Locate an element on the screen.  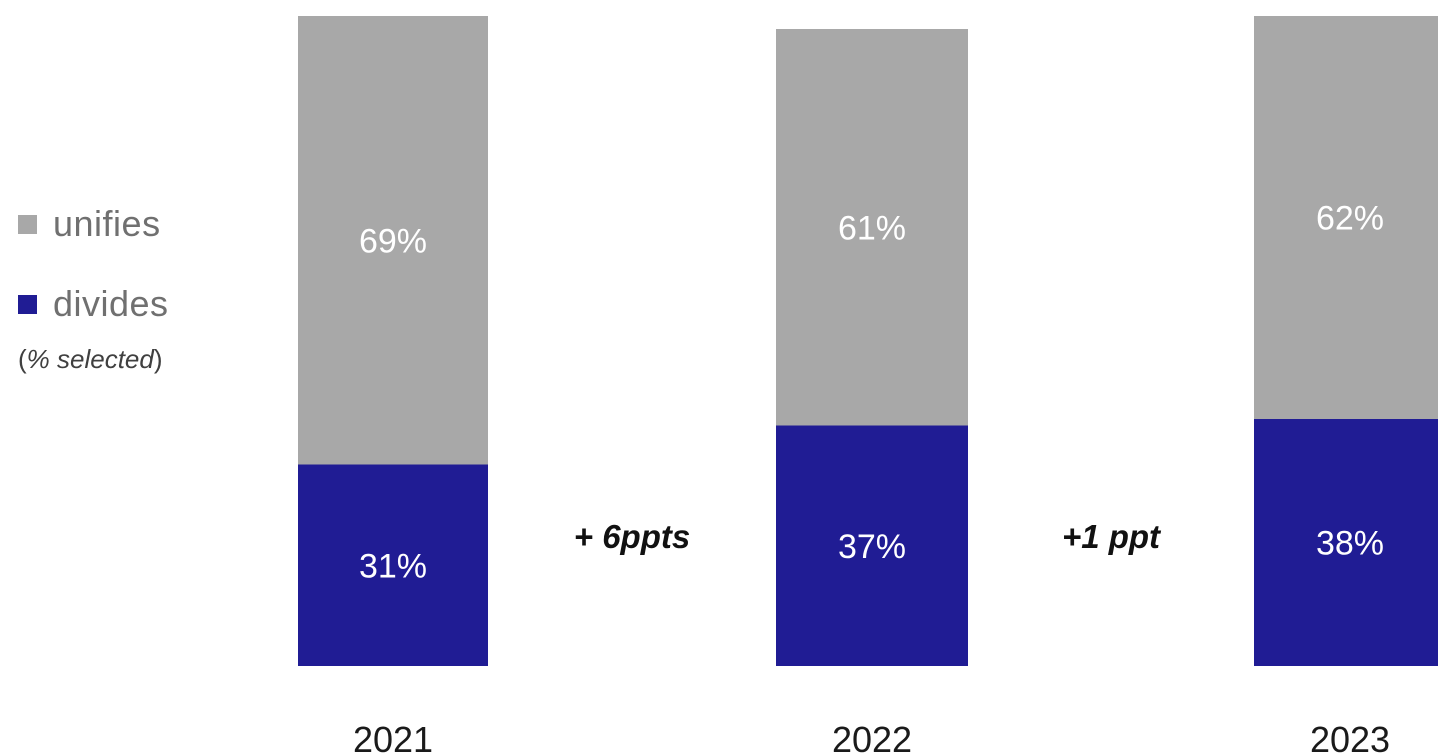
bar-unifies-2022 is located at coordinates (872, 227).